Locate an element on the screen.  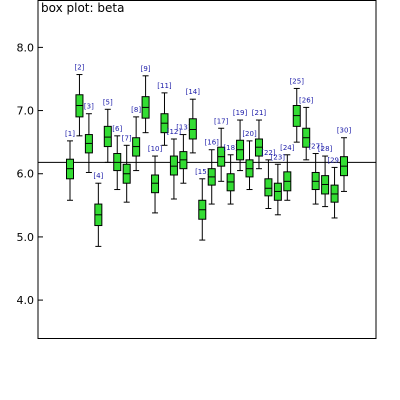
box-label: [13] is located at coordinates (183, 128).